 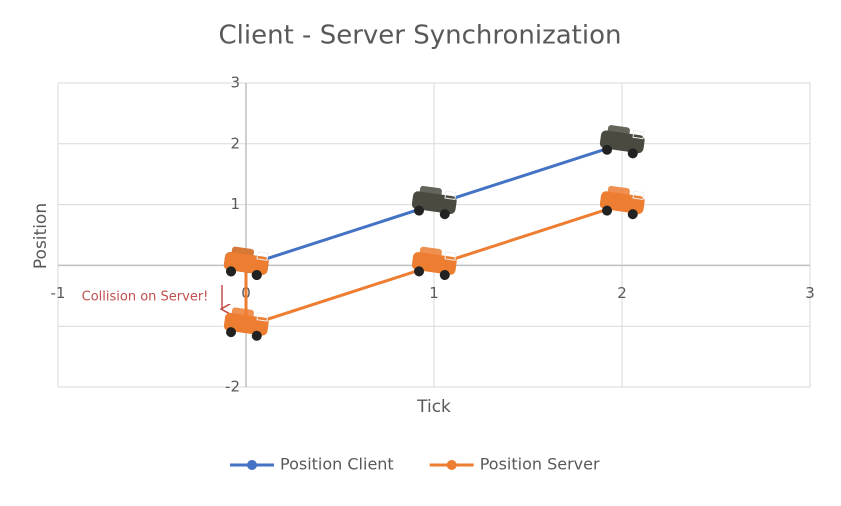 What do you see at coordinates (810, 293) in the screenshot?
I see `x-tick-label: 3` at bounding box center [810, 293].